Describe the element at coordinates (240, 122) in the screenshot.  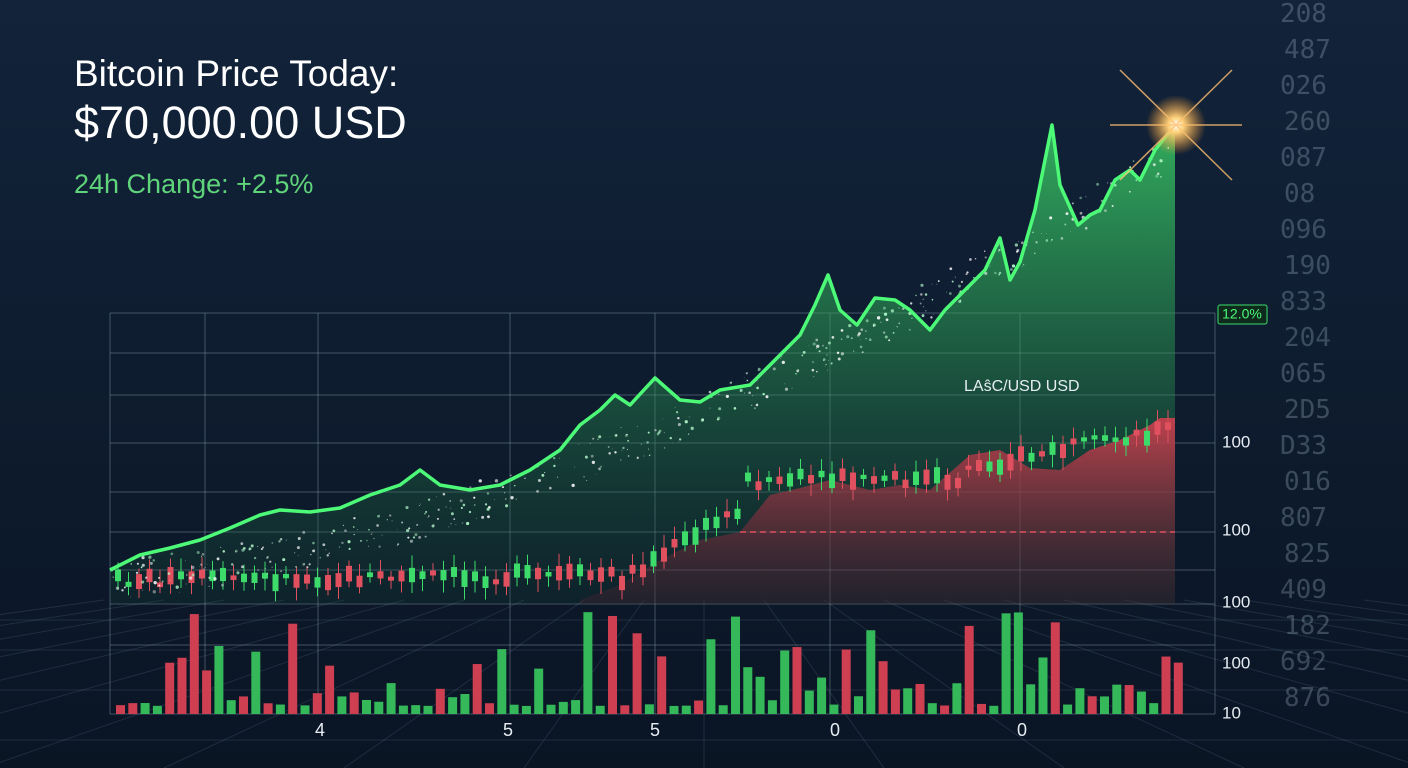
I see `price: $70,000.00 USD` at that location.